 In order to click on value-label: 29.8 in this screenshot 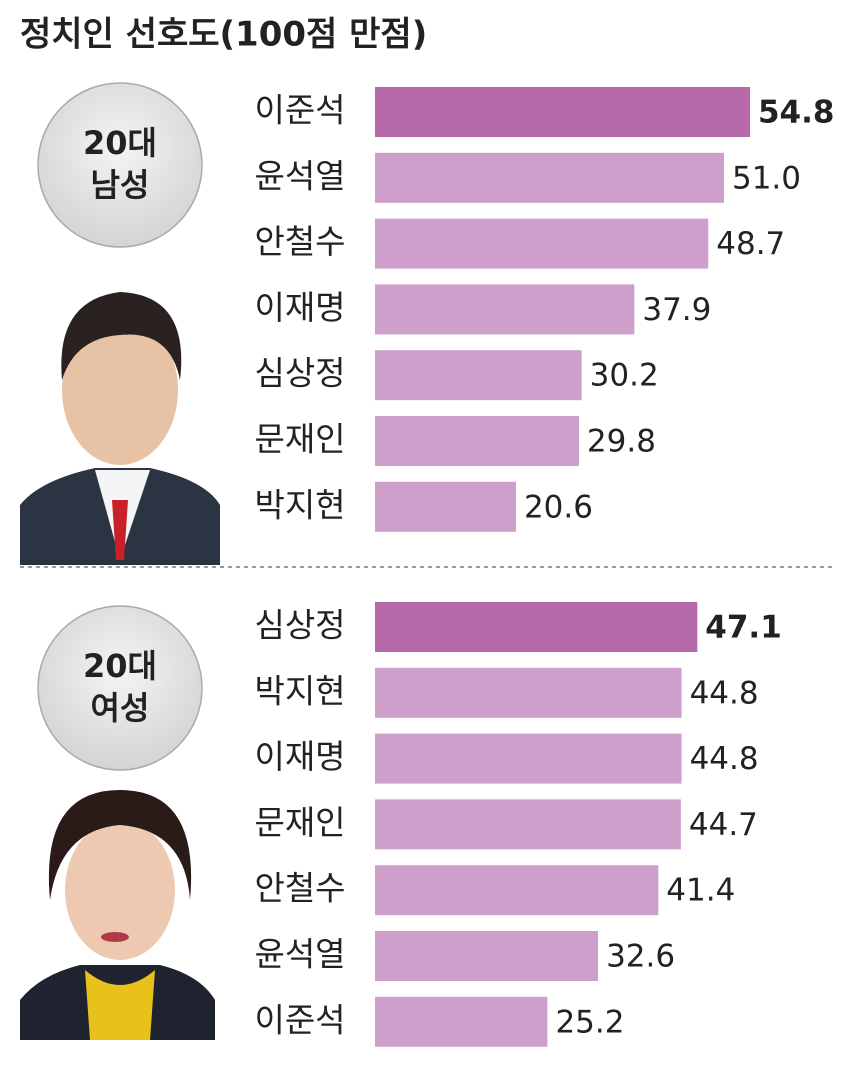, I will do `click(621, 442)`.